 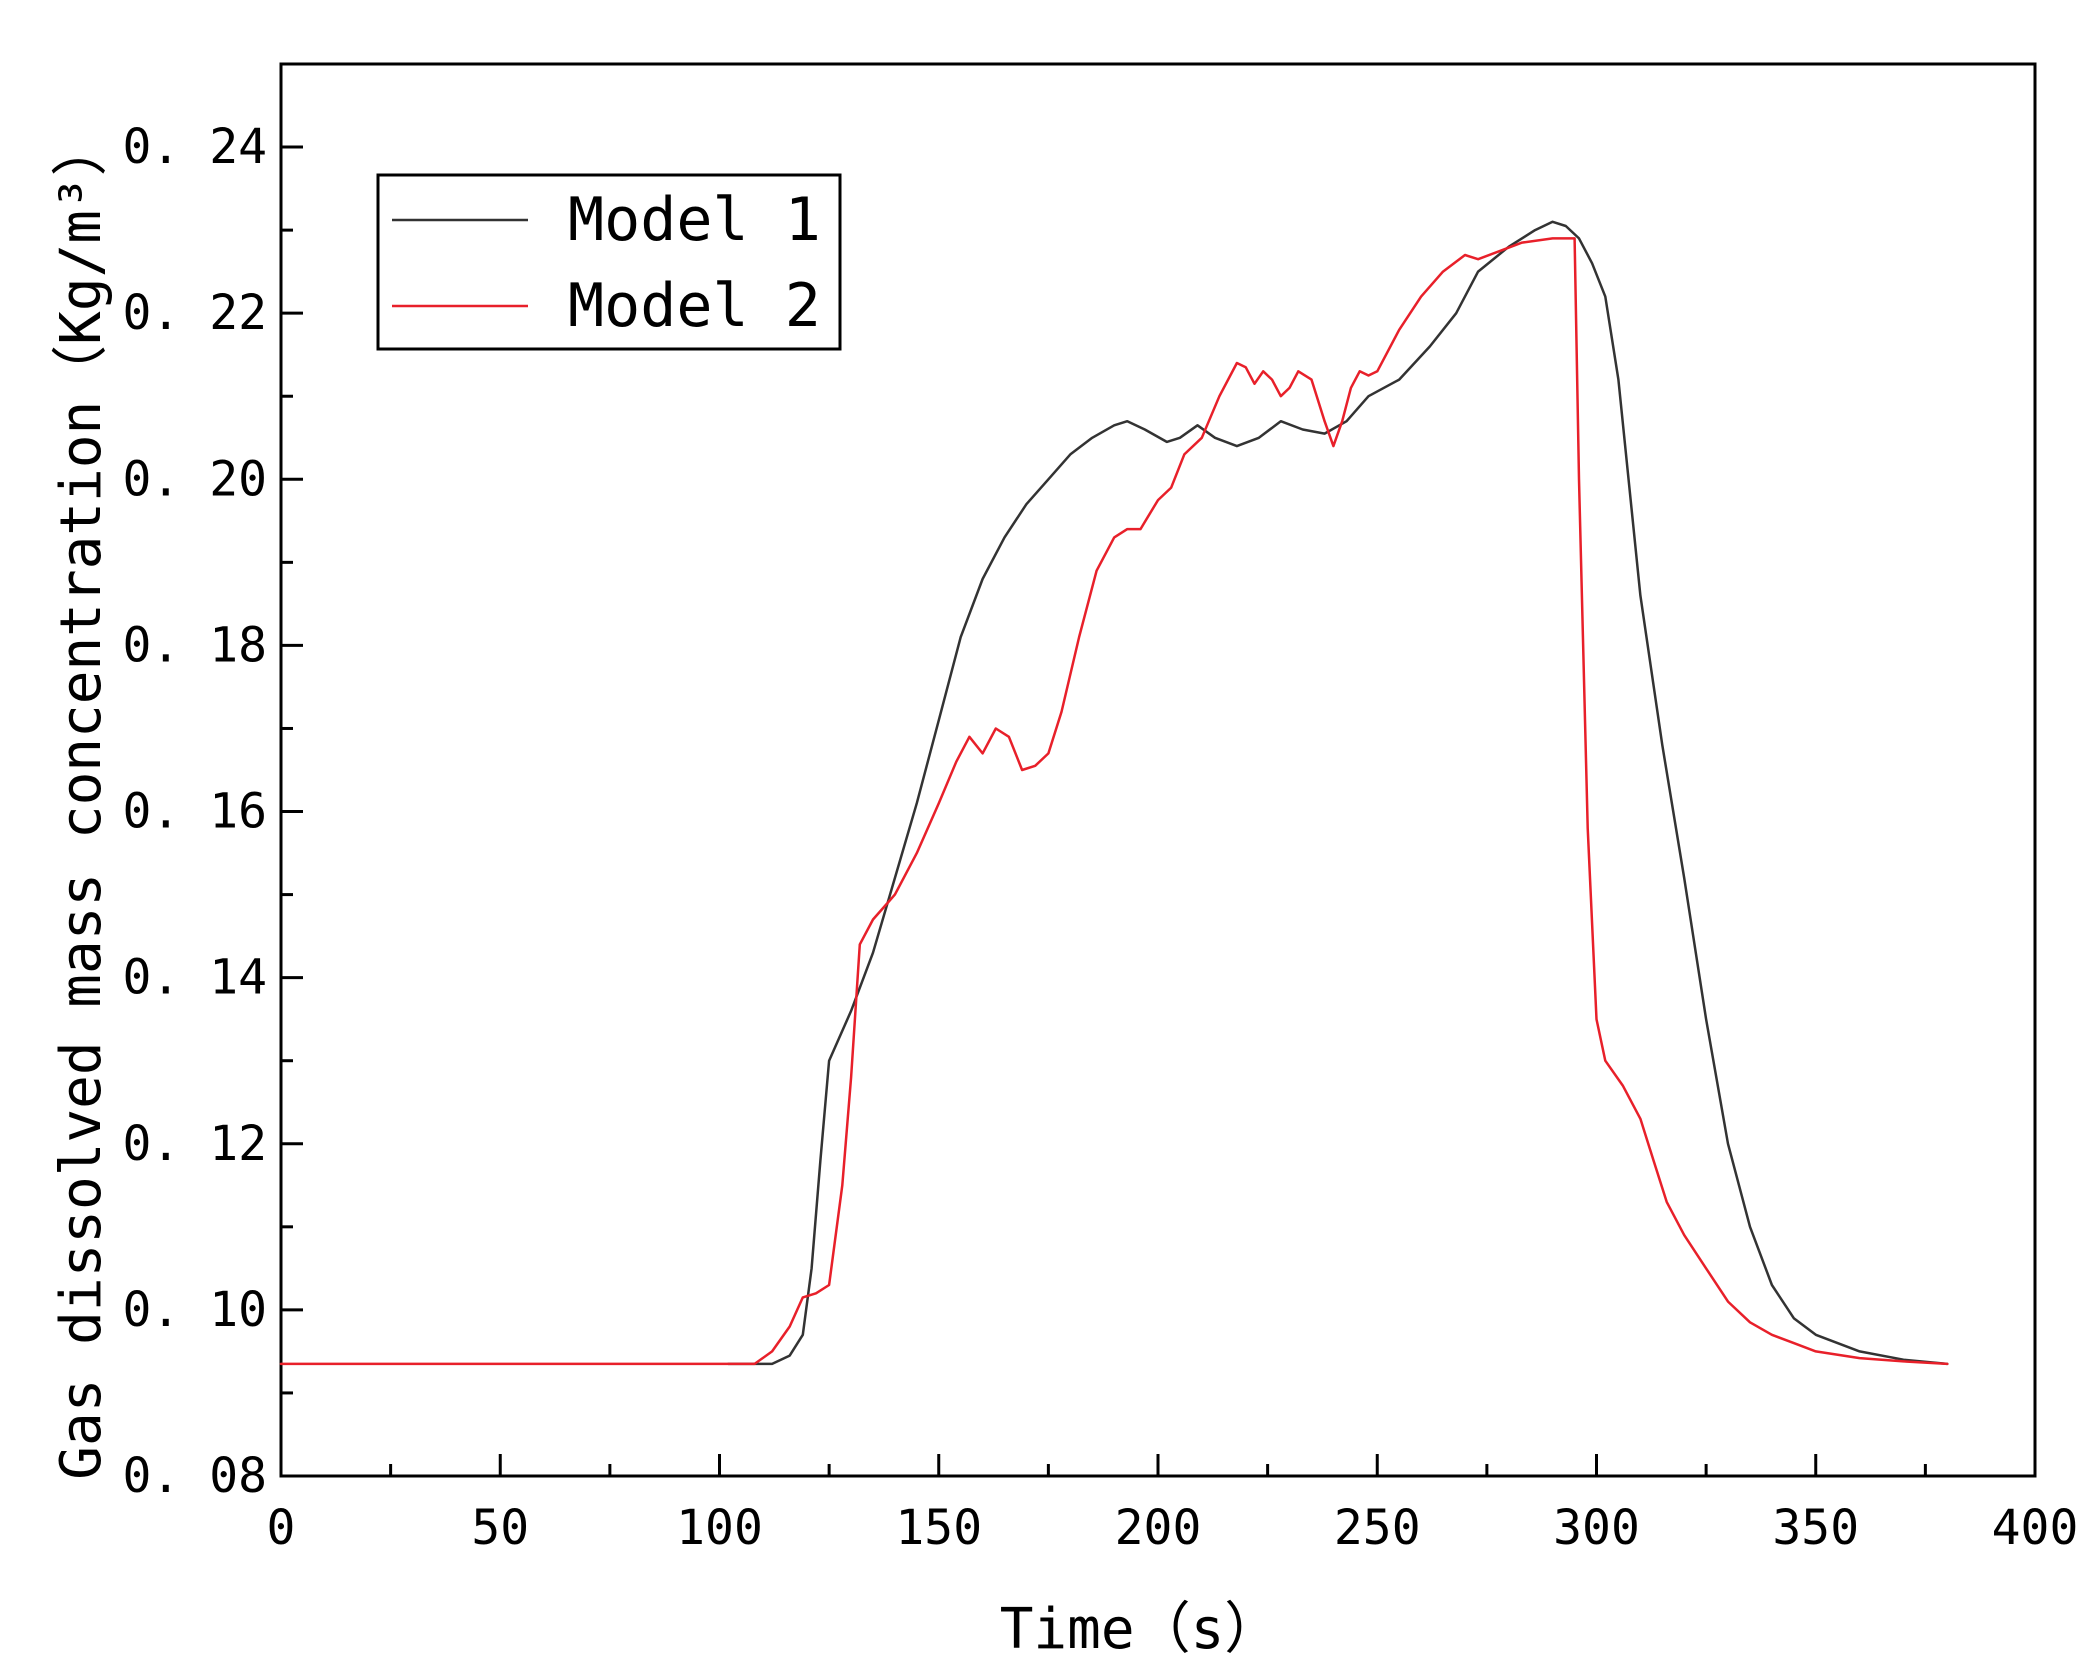 I want to click on legend: Model 1 Model 2, so click(x=609, y=262).